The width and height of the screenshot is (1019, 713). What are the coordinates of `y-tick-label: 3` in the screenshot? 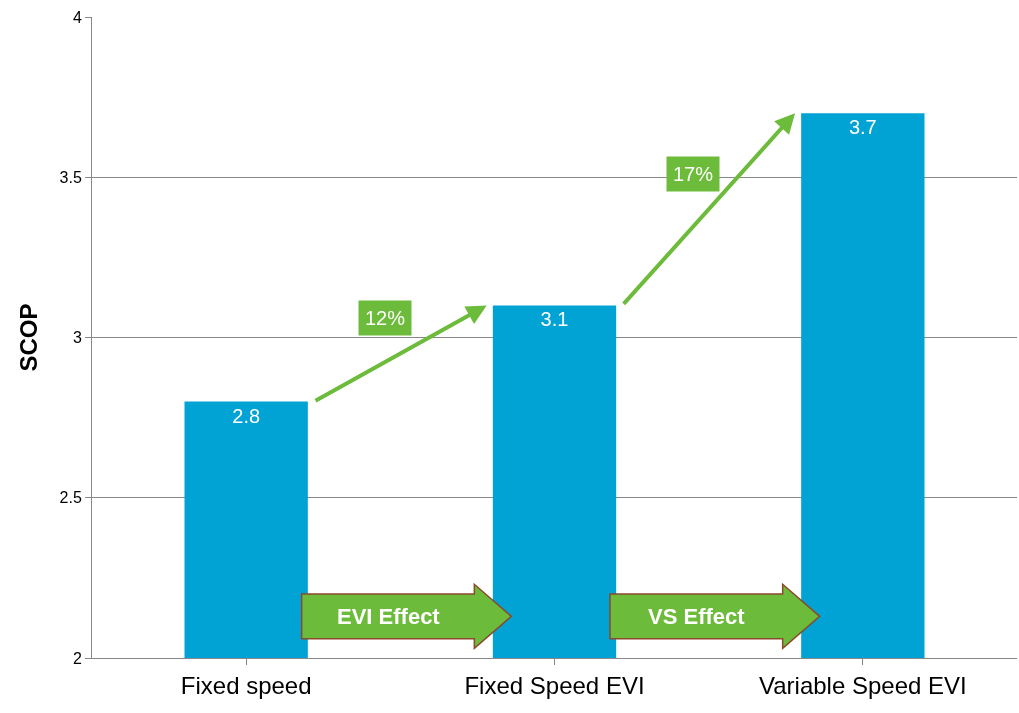 It's located at (77, 338).